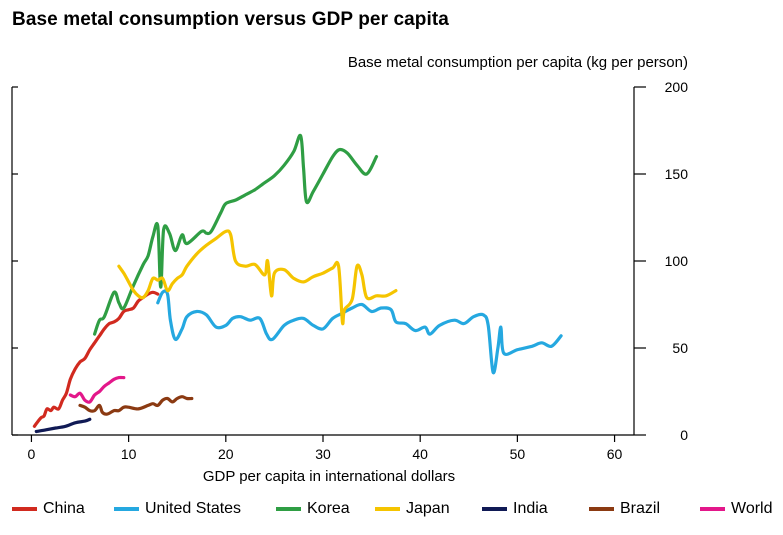 The height and width of the screenshot is (535, 783). What do you see at coordinates (677, 87) in the screenshot?
I see `y-tick-label: 200` at bounding box center [677, 87].